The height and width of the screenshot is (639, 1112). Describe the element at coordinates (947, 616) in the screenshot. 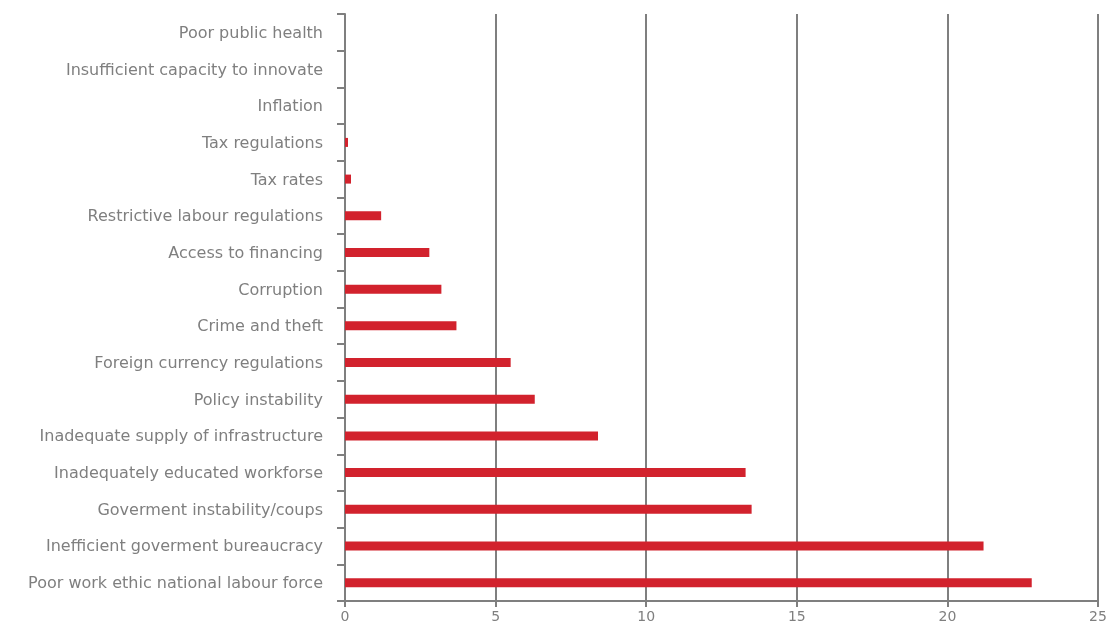

I see `x-tick-label: 20` at that location.